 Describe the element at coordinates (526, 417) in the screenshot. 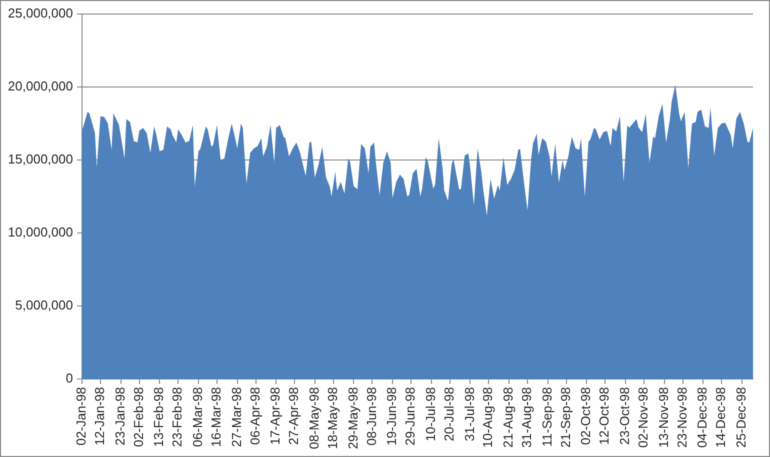

I see `x-tick-label: 31-Aug-98` at that location.